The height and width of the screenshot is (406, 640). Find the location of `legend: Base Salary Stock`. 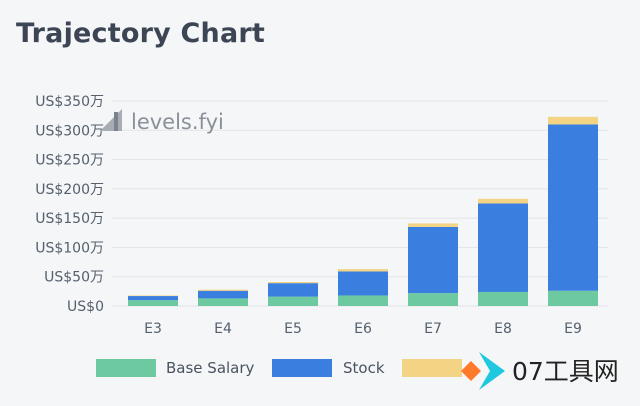

legend: Base Salary Stock is located at coordinates (279, 368).